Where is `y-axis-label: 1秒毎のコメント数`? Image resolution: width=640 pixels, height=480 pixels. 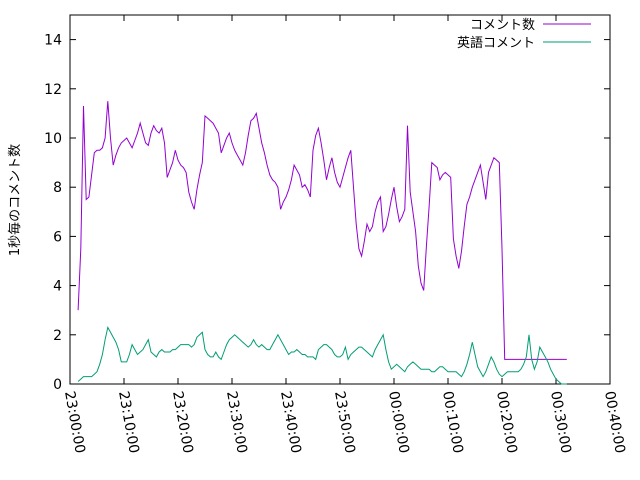
y-axis-label: 1秒毎のコメント数 is located at coordinates (15, 200).